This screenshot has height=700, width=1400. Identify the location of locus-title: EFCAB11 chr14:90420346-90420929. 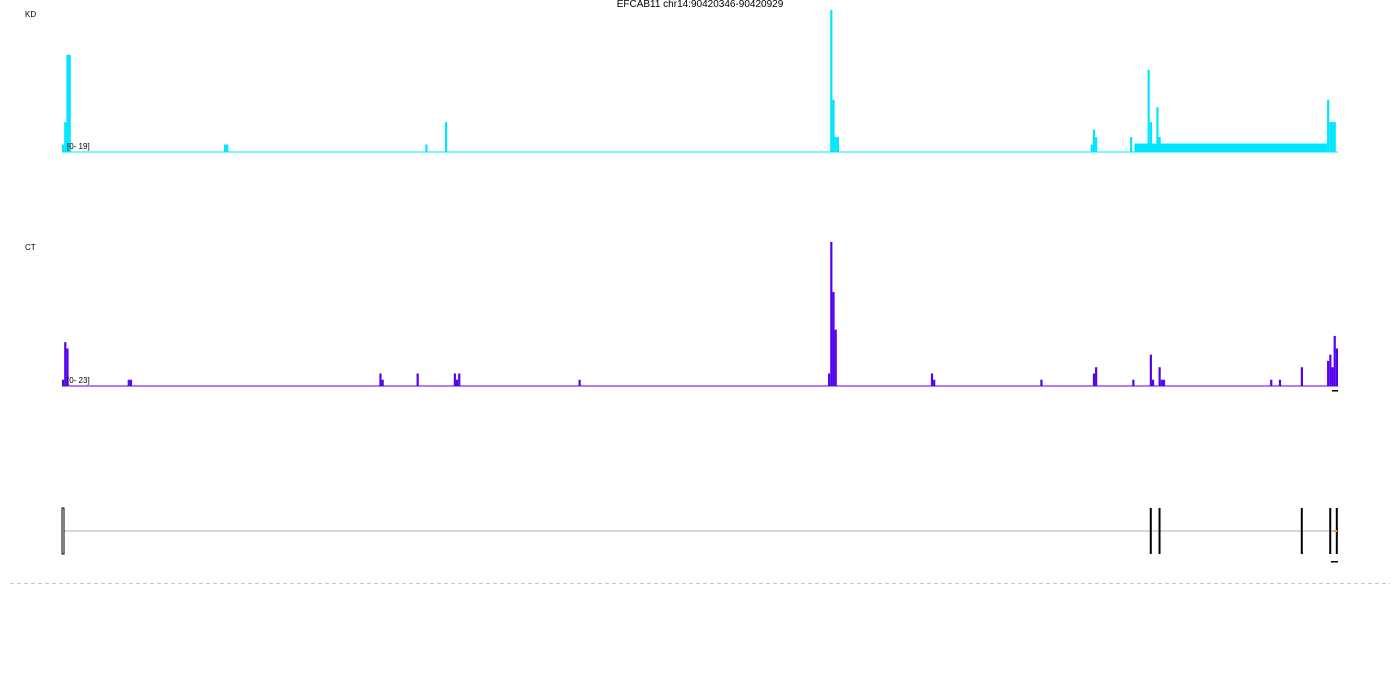
(700, 5).